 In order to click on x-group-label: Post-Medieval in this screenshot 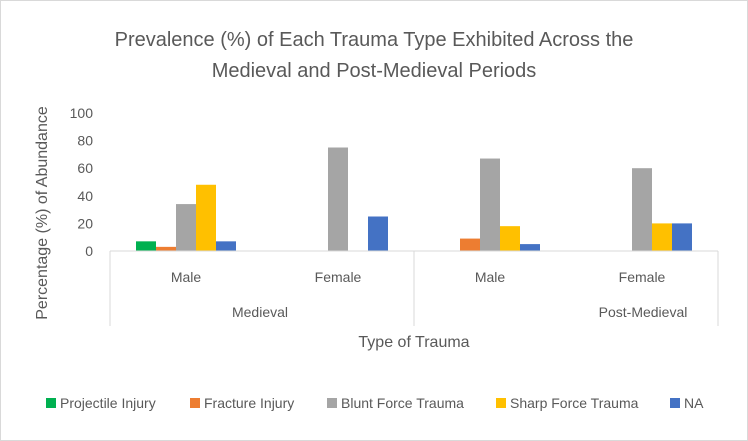, I will do `click(643, 312)`.